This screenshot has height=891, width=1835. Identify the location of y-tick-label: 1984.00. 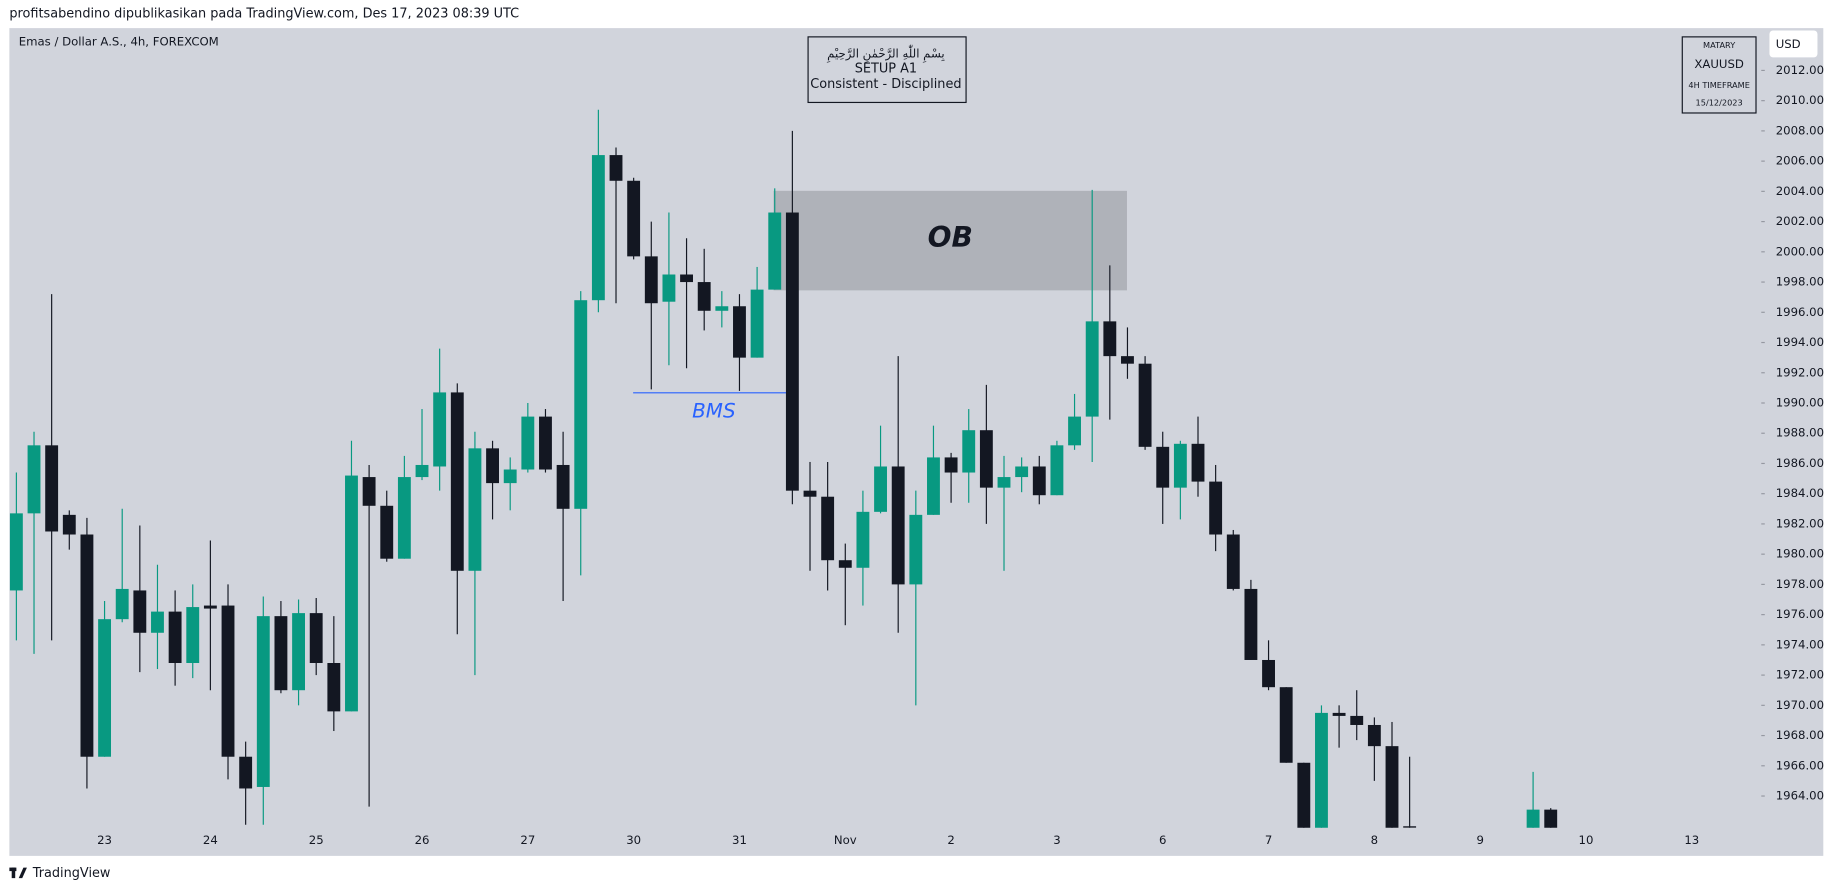
(1800, 493).